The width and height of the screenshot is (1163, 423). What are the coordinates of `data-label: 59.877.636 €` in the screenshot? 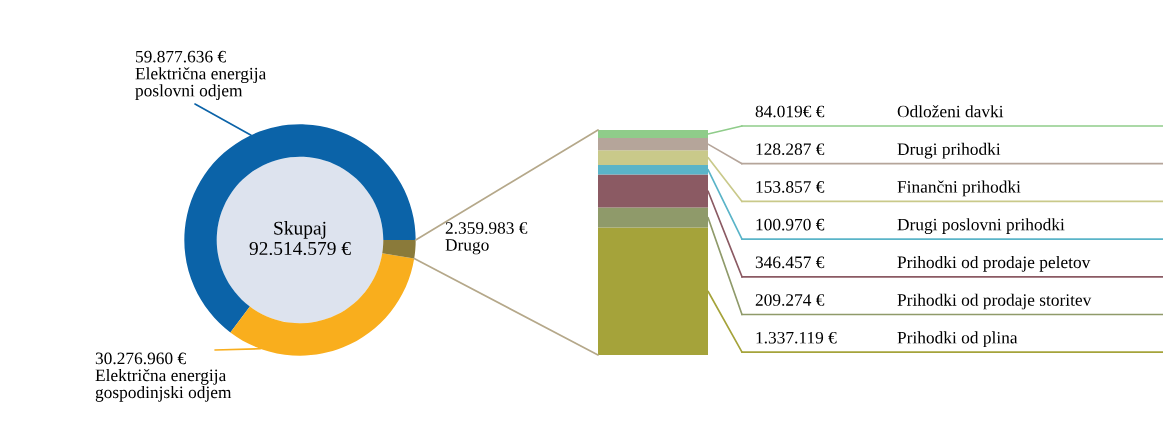 It's located at (181, 56).